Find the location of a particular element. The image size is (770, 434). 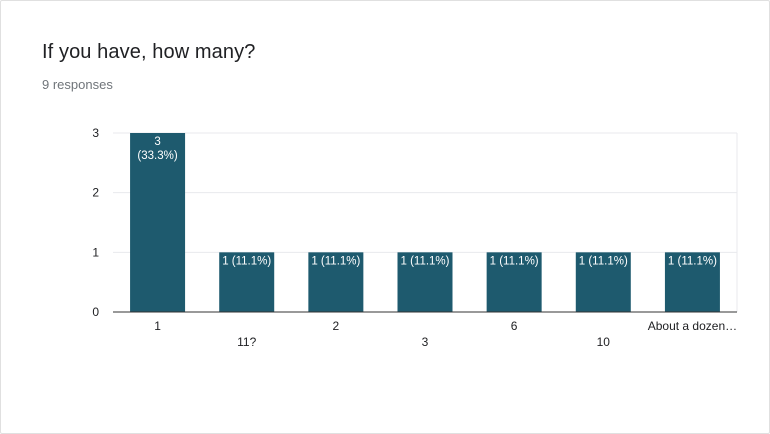

x-tick-label: 6 is located at coordinates (514, 326).